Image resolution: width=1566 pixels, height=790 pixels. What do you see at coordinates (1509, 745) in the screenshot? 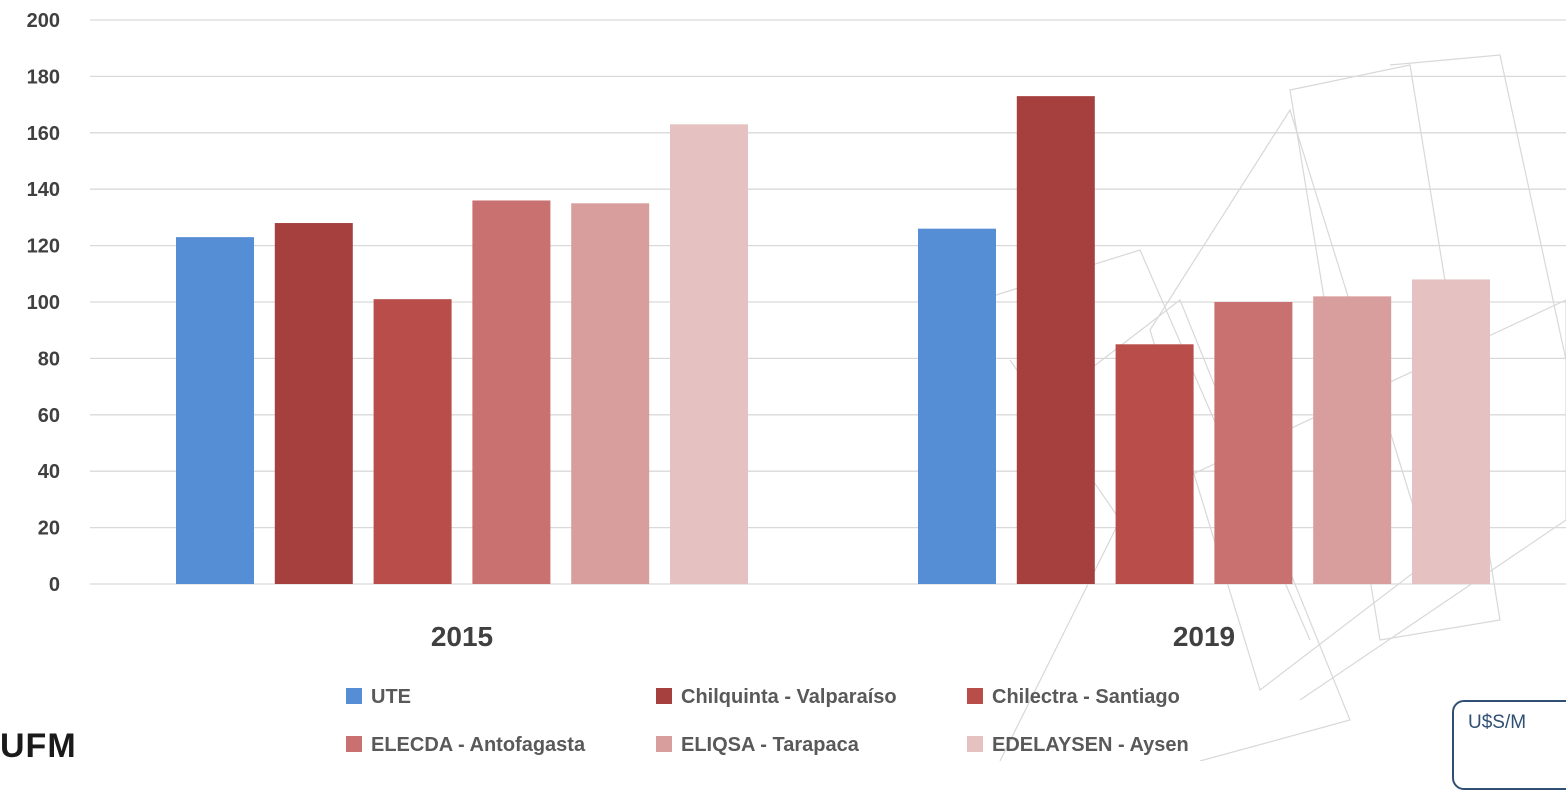
I see `unit-box: U$S/M` at bounding box center [1509, 745].